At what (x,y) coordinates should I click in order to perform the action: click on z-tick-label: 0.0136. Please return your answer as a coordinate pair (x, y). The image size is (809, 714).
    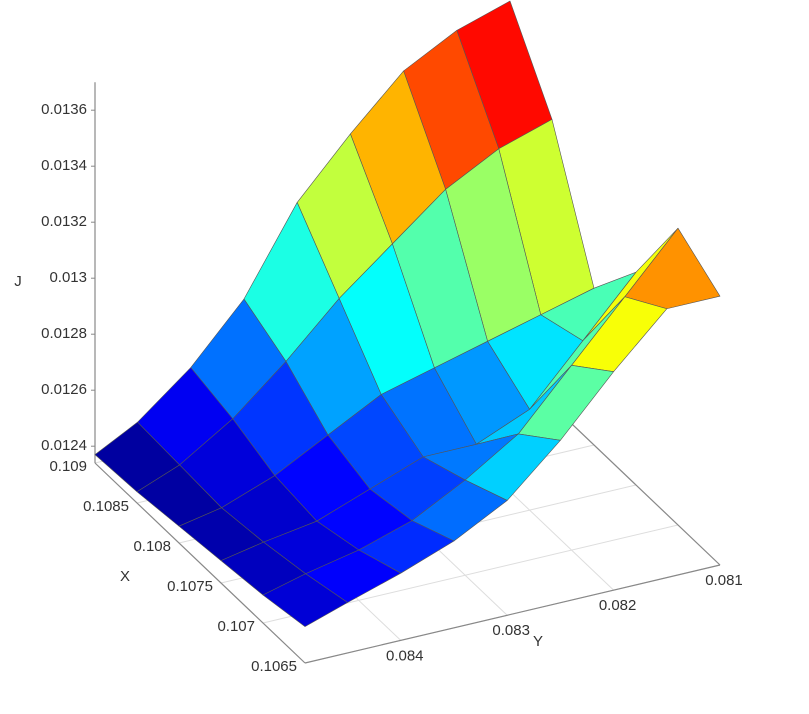
    Looking at the image, I should click on (64, 109).